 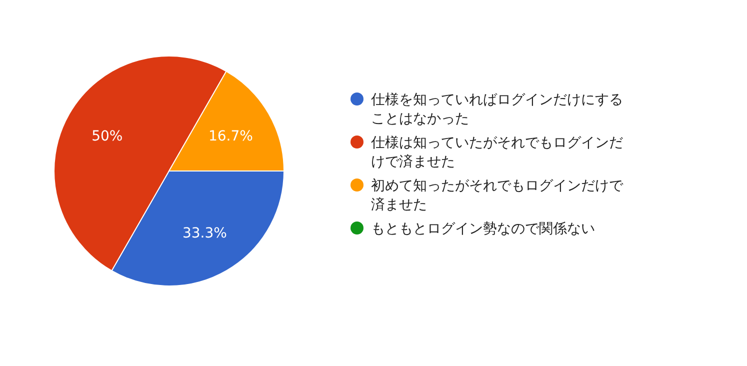 What do you see at coordinates (107, 136) in the screenshot?
I see `data-label: 50%` at bounding box center [107, 136].